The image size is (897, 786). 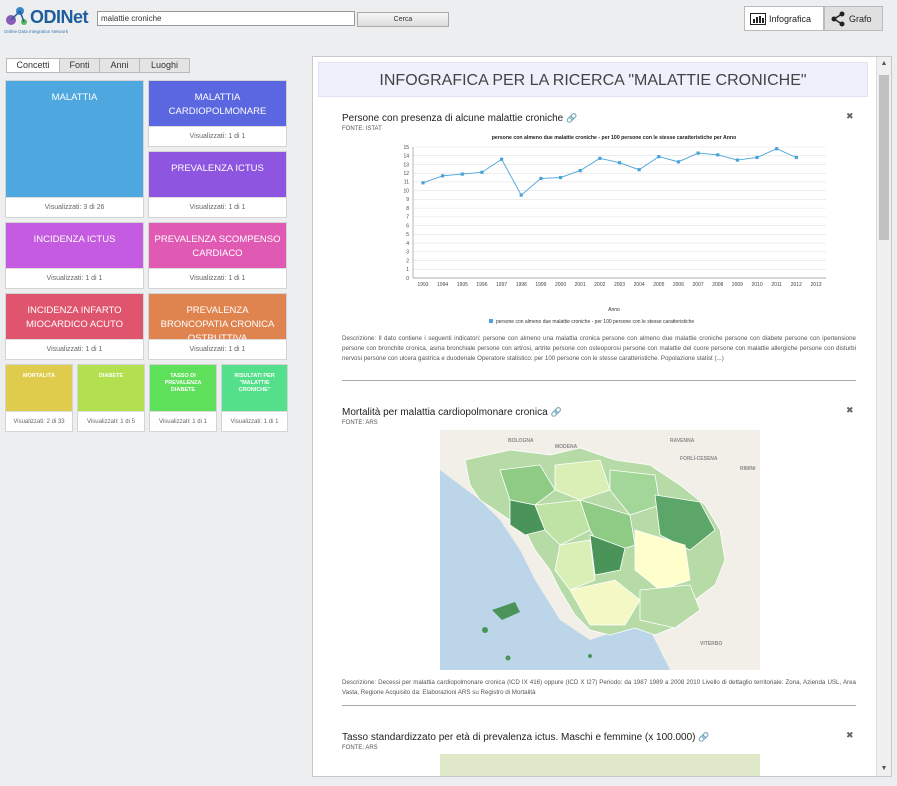 What do you see at coordinates (580, 285) in the screenshot?
I see `x-tick-label: 2001` at bounding box center [580, 285].